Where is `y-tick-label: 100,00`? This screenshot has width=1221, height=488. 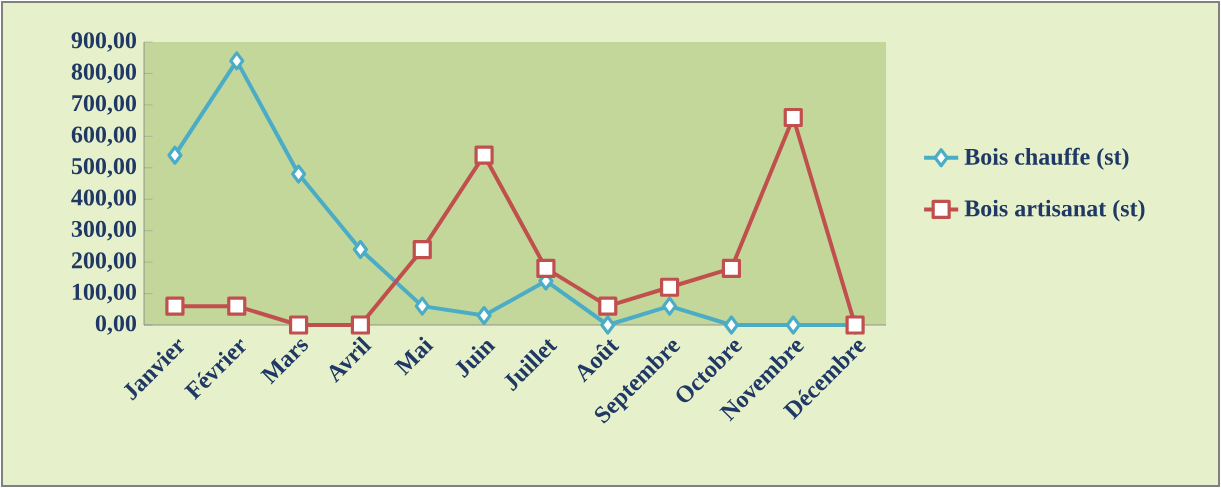 y-tick-label: 100,00 is located at coordinates (104, 293).